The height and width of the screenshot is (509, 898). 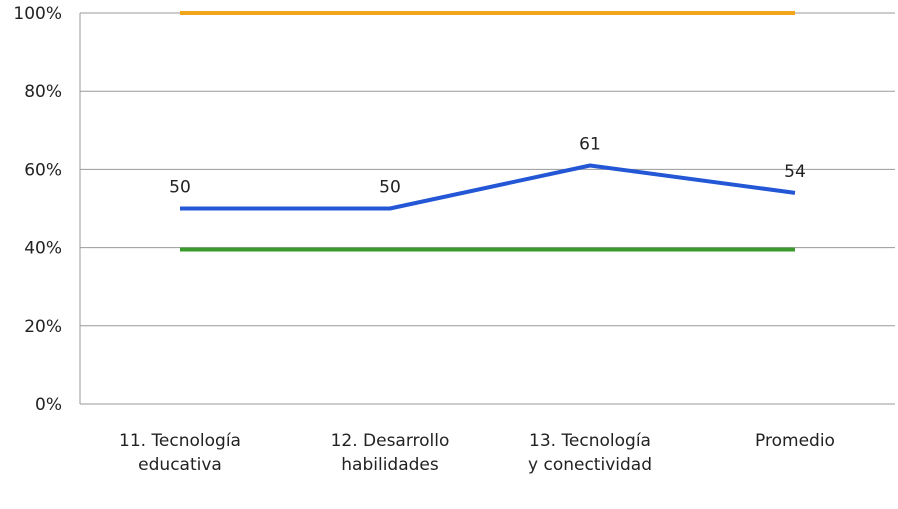 I want to click on x-category-label: Promedio, so click(x=795, y=441).